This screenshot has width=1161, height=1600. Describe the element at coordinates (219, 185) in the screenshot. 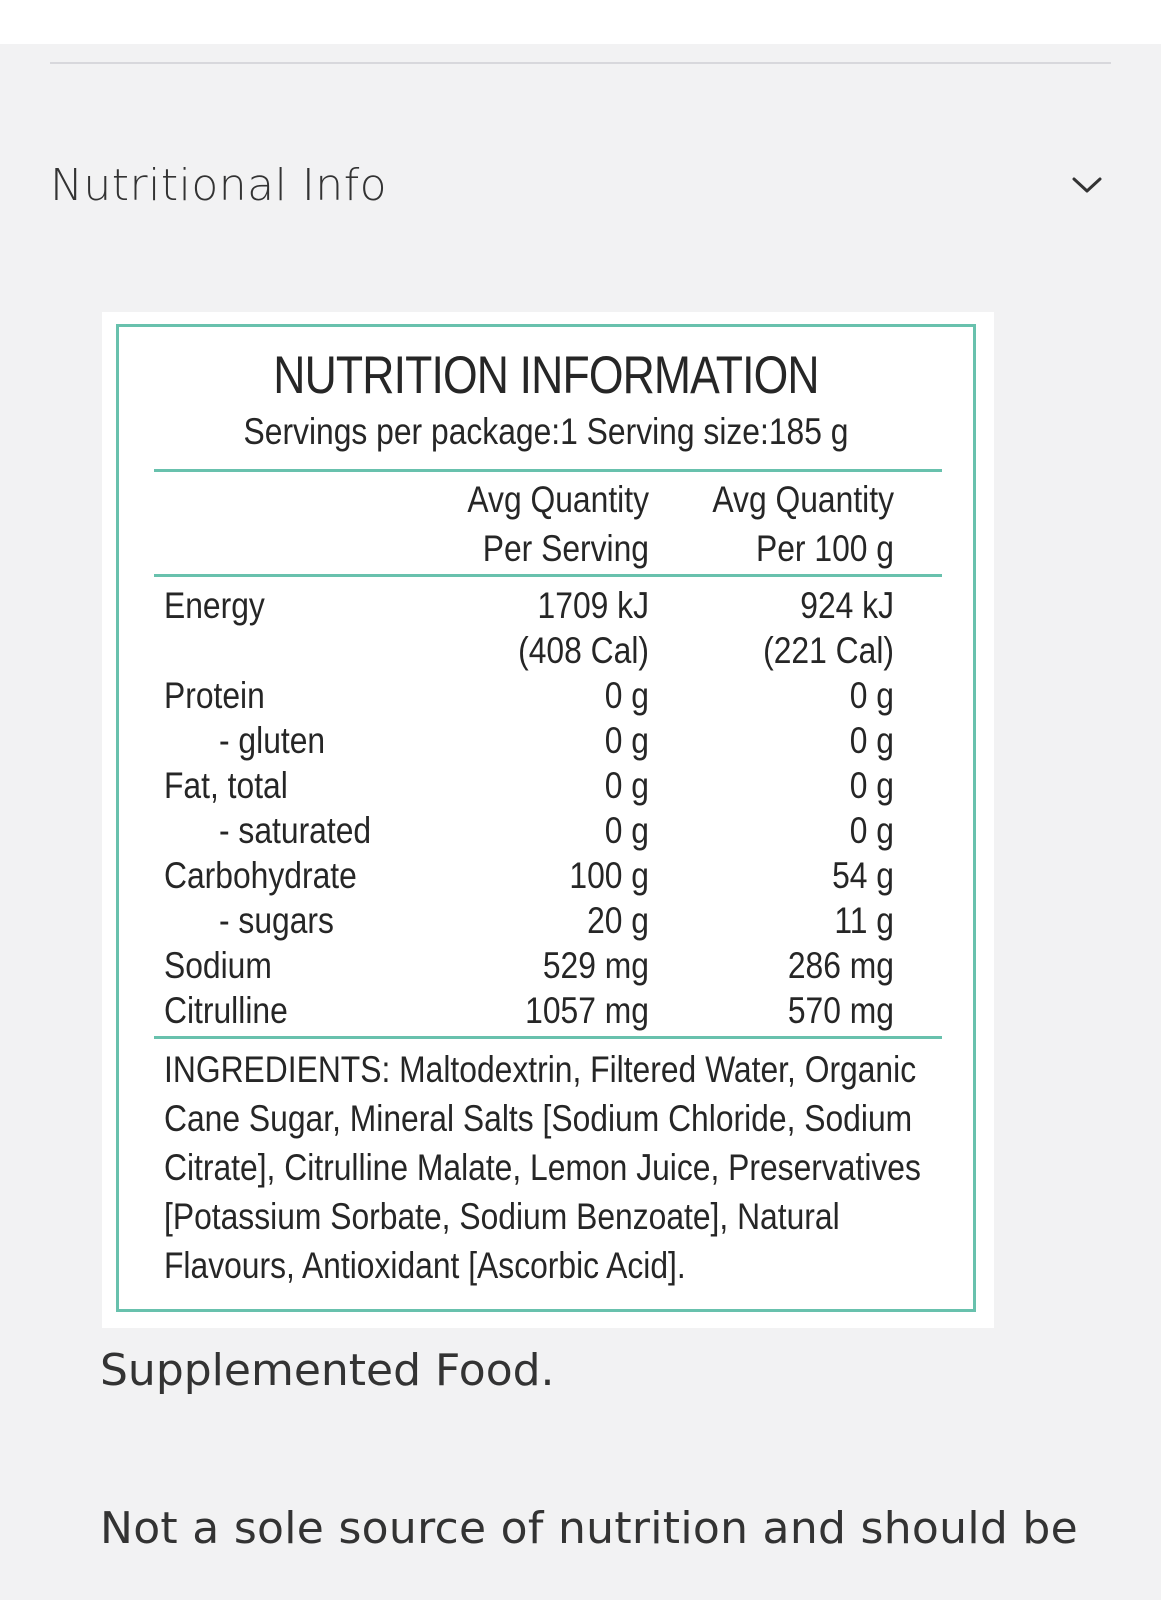

I see `section-title: Nutritional Info` at that location.